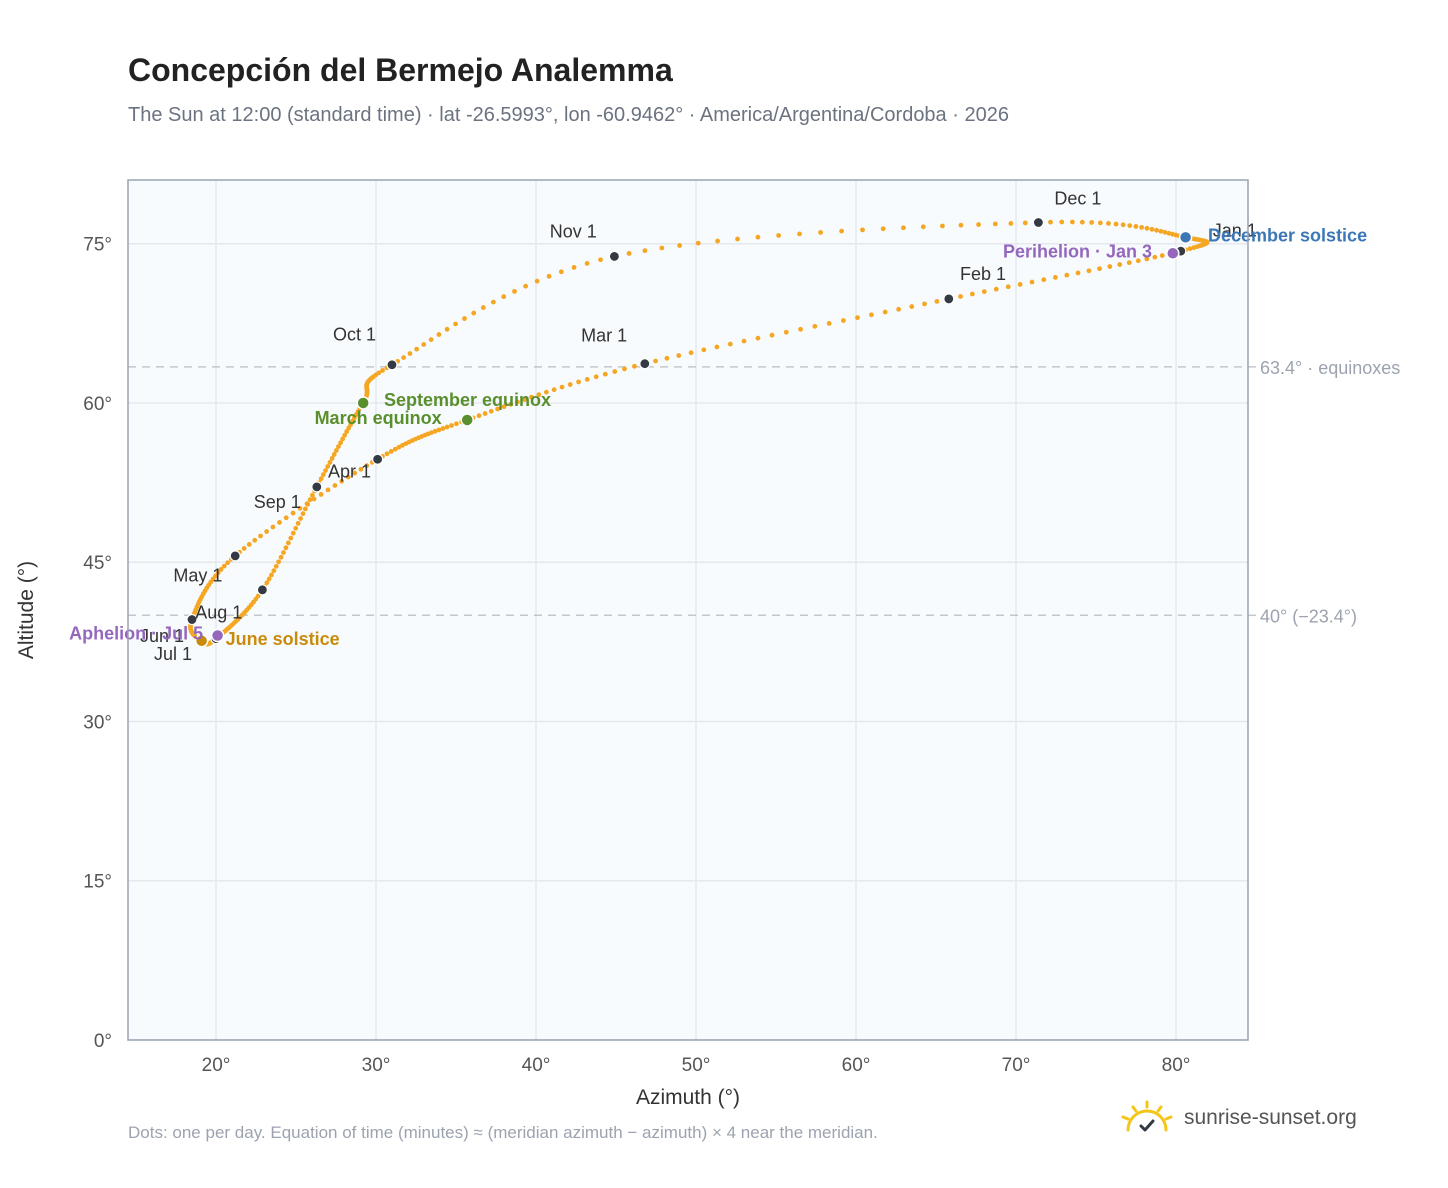  Describe the element at coordinates (1016, 1065) in the screenshot. I see `x-tick-label: 70°` at that location.